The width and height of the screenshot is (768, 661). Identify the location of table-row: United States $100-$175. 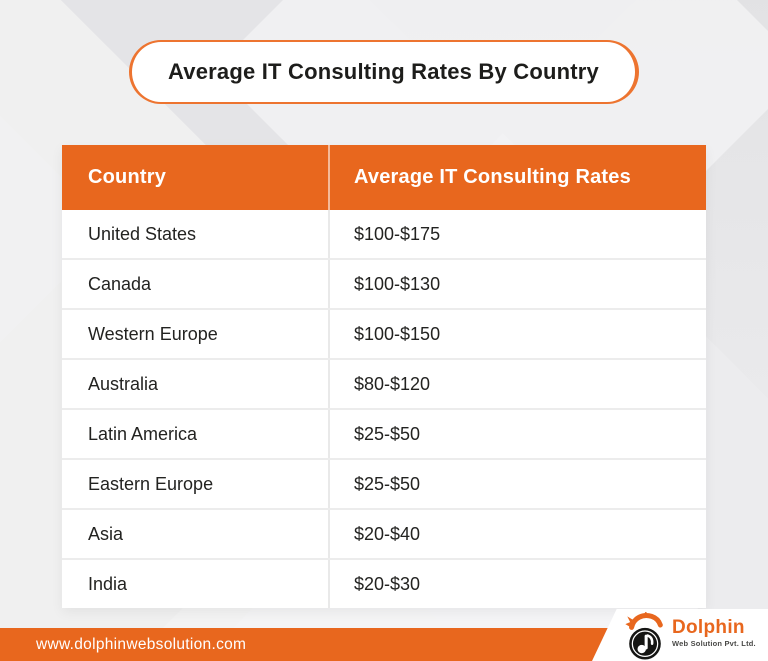
(384, 235).